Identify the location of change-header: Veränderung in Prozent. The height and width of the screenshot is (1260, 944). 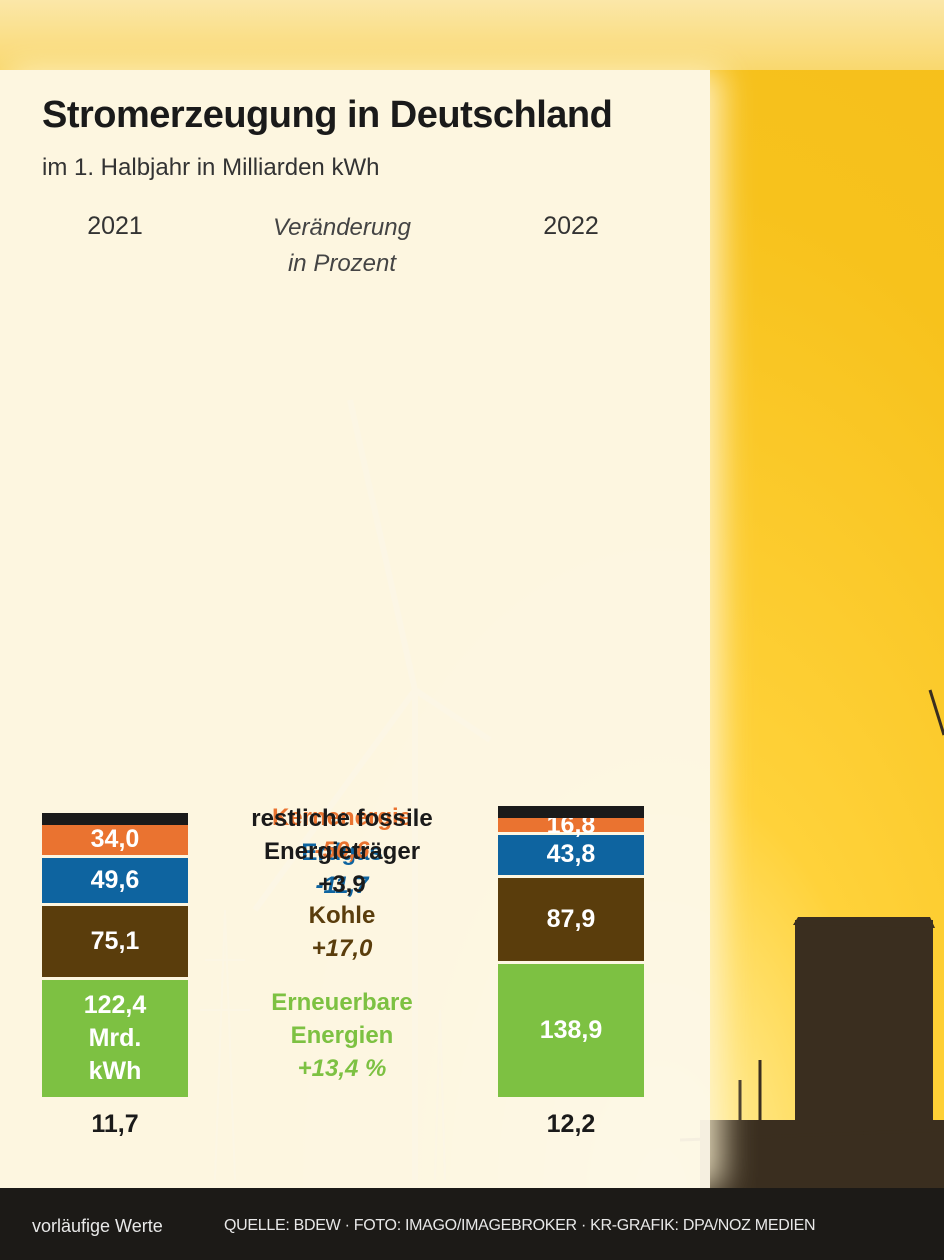
(342, 246).